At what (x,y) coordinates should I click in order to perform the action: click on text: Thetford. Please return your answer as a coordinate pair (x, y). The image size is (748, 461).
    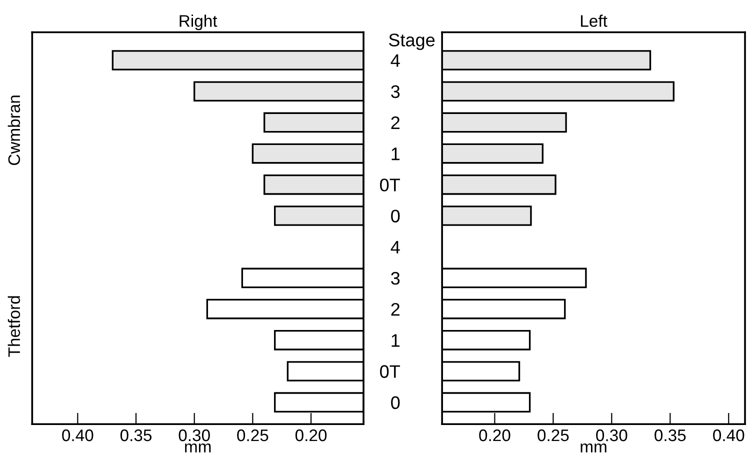
    Looking at the image, I should click on (14, 326).